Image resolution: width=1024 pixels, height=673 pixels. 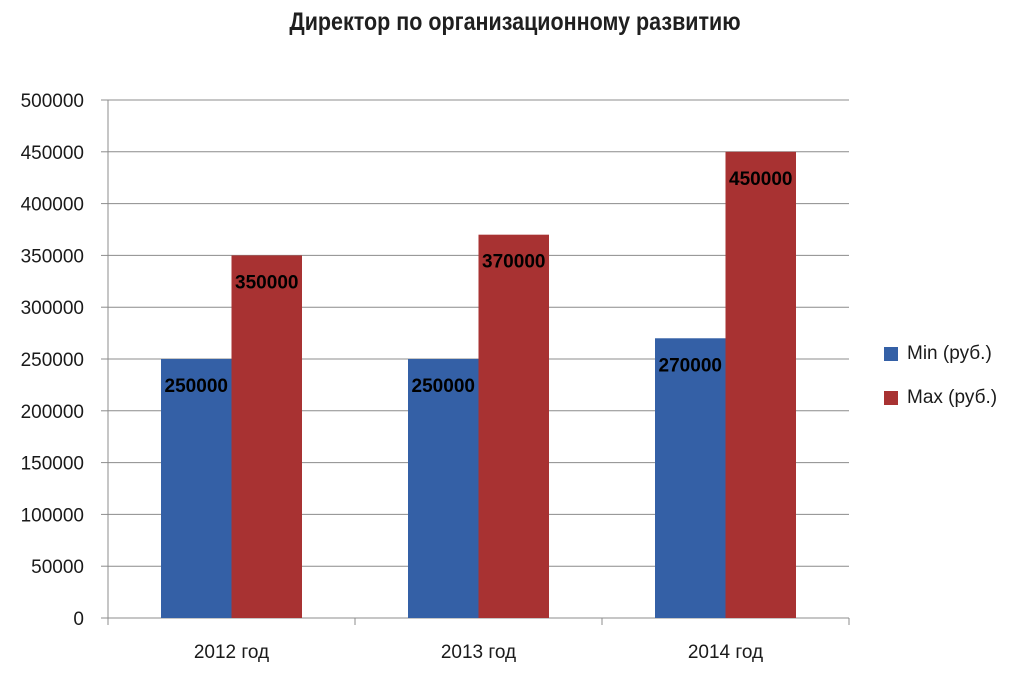 What do you see at coordinates (891, 398) in the screenshot?
I see `legend-swatch-max` at bounding box center [891, 398].